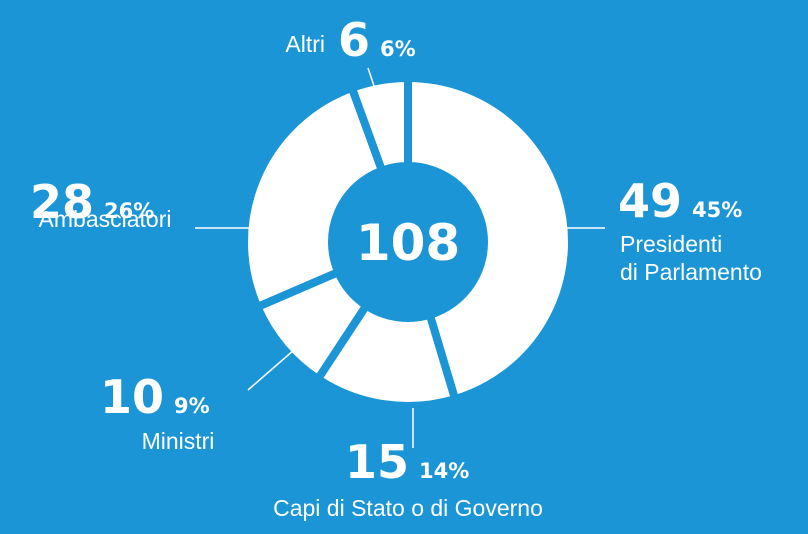 The width and height of the screenshot is (808, 534). I want to click on percentage-label: 26%, so click(129, 211).